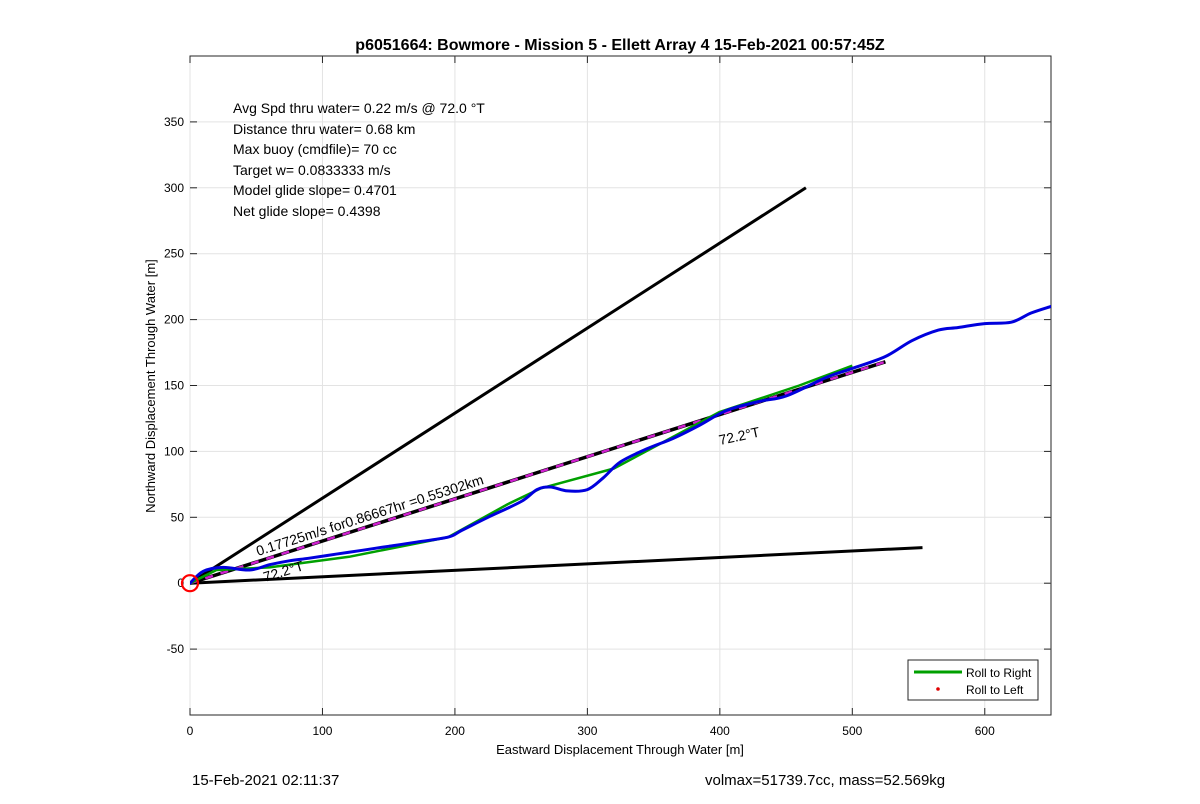  Describe the element at coordinates (174, 451) in the screenshot. I see `y-tick-label: 100` at that location.